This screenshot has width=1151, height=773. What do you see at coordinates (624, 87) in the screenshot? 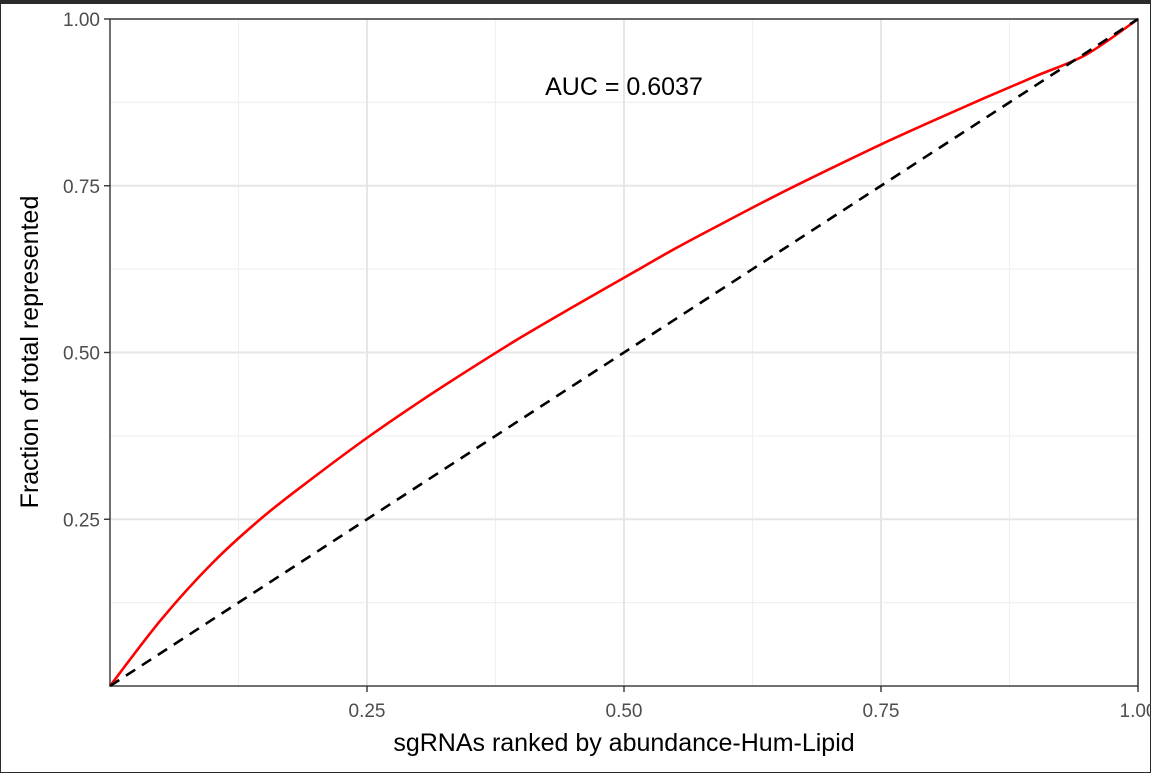
I see `auc-annotation: AUC = 0.6037` at bounding box center [624, 87].